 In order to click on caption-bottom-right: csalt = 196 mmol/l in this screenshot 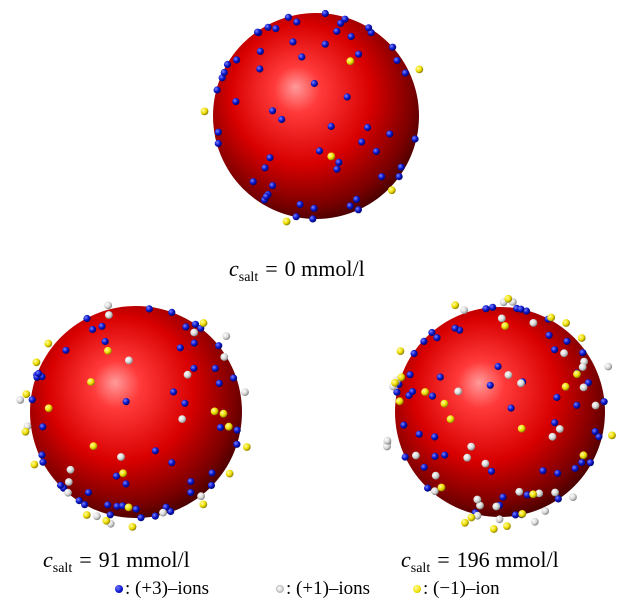, I will do `click(480, 561)`.